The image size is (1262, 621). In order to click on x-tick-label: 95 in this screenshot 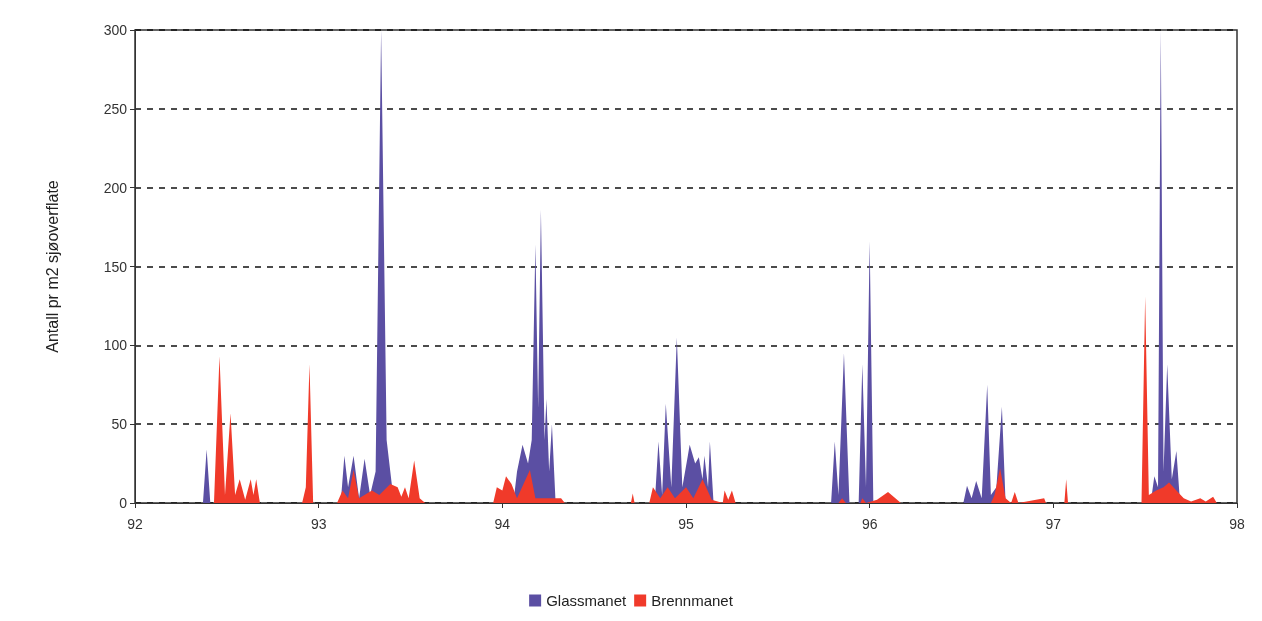, I will do `click(686, 524)`.